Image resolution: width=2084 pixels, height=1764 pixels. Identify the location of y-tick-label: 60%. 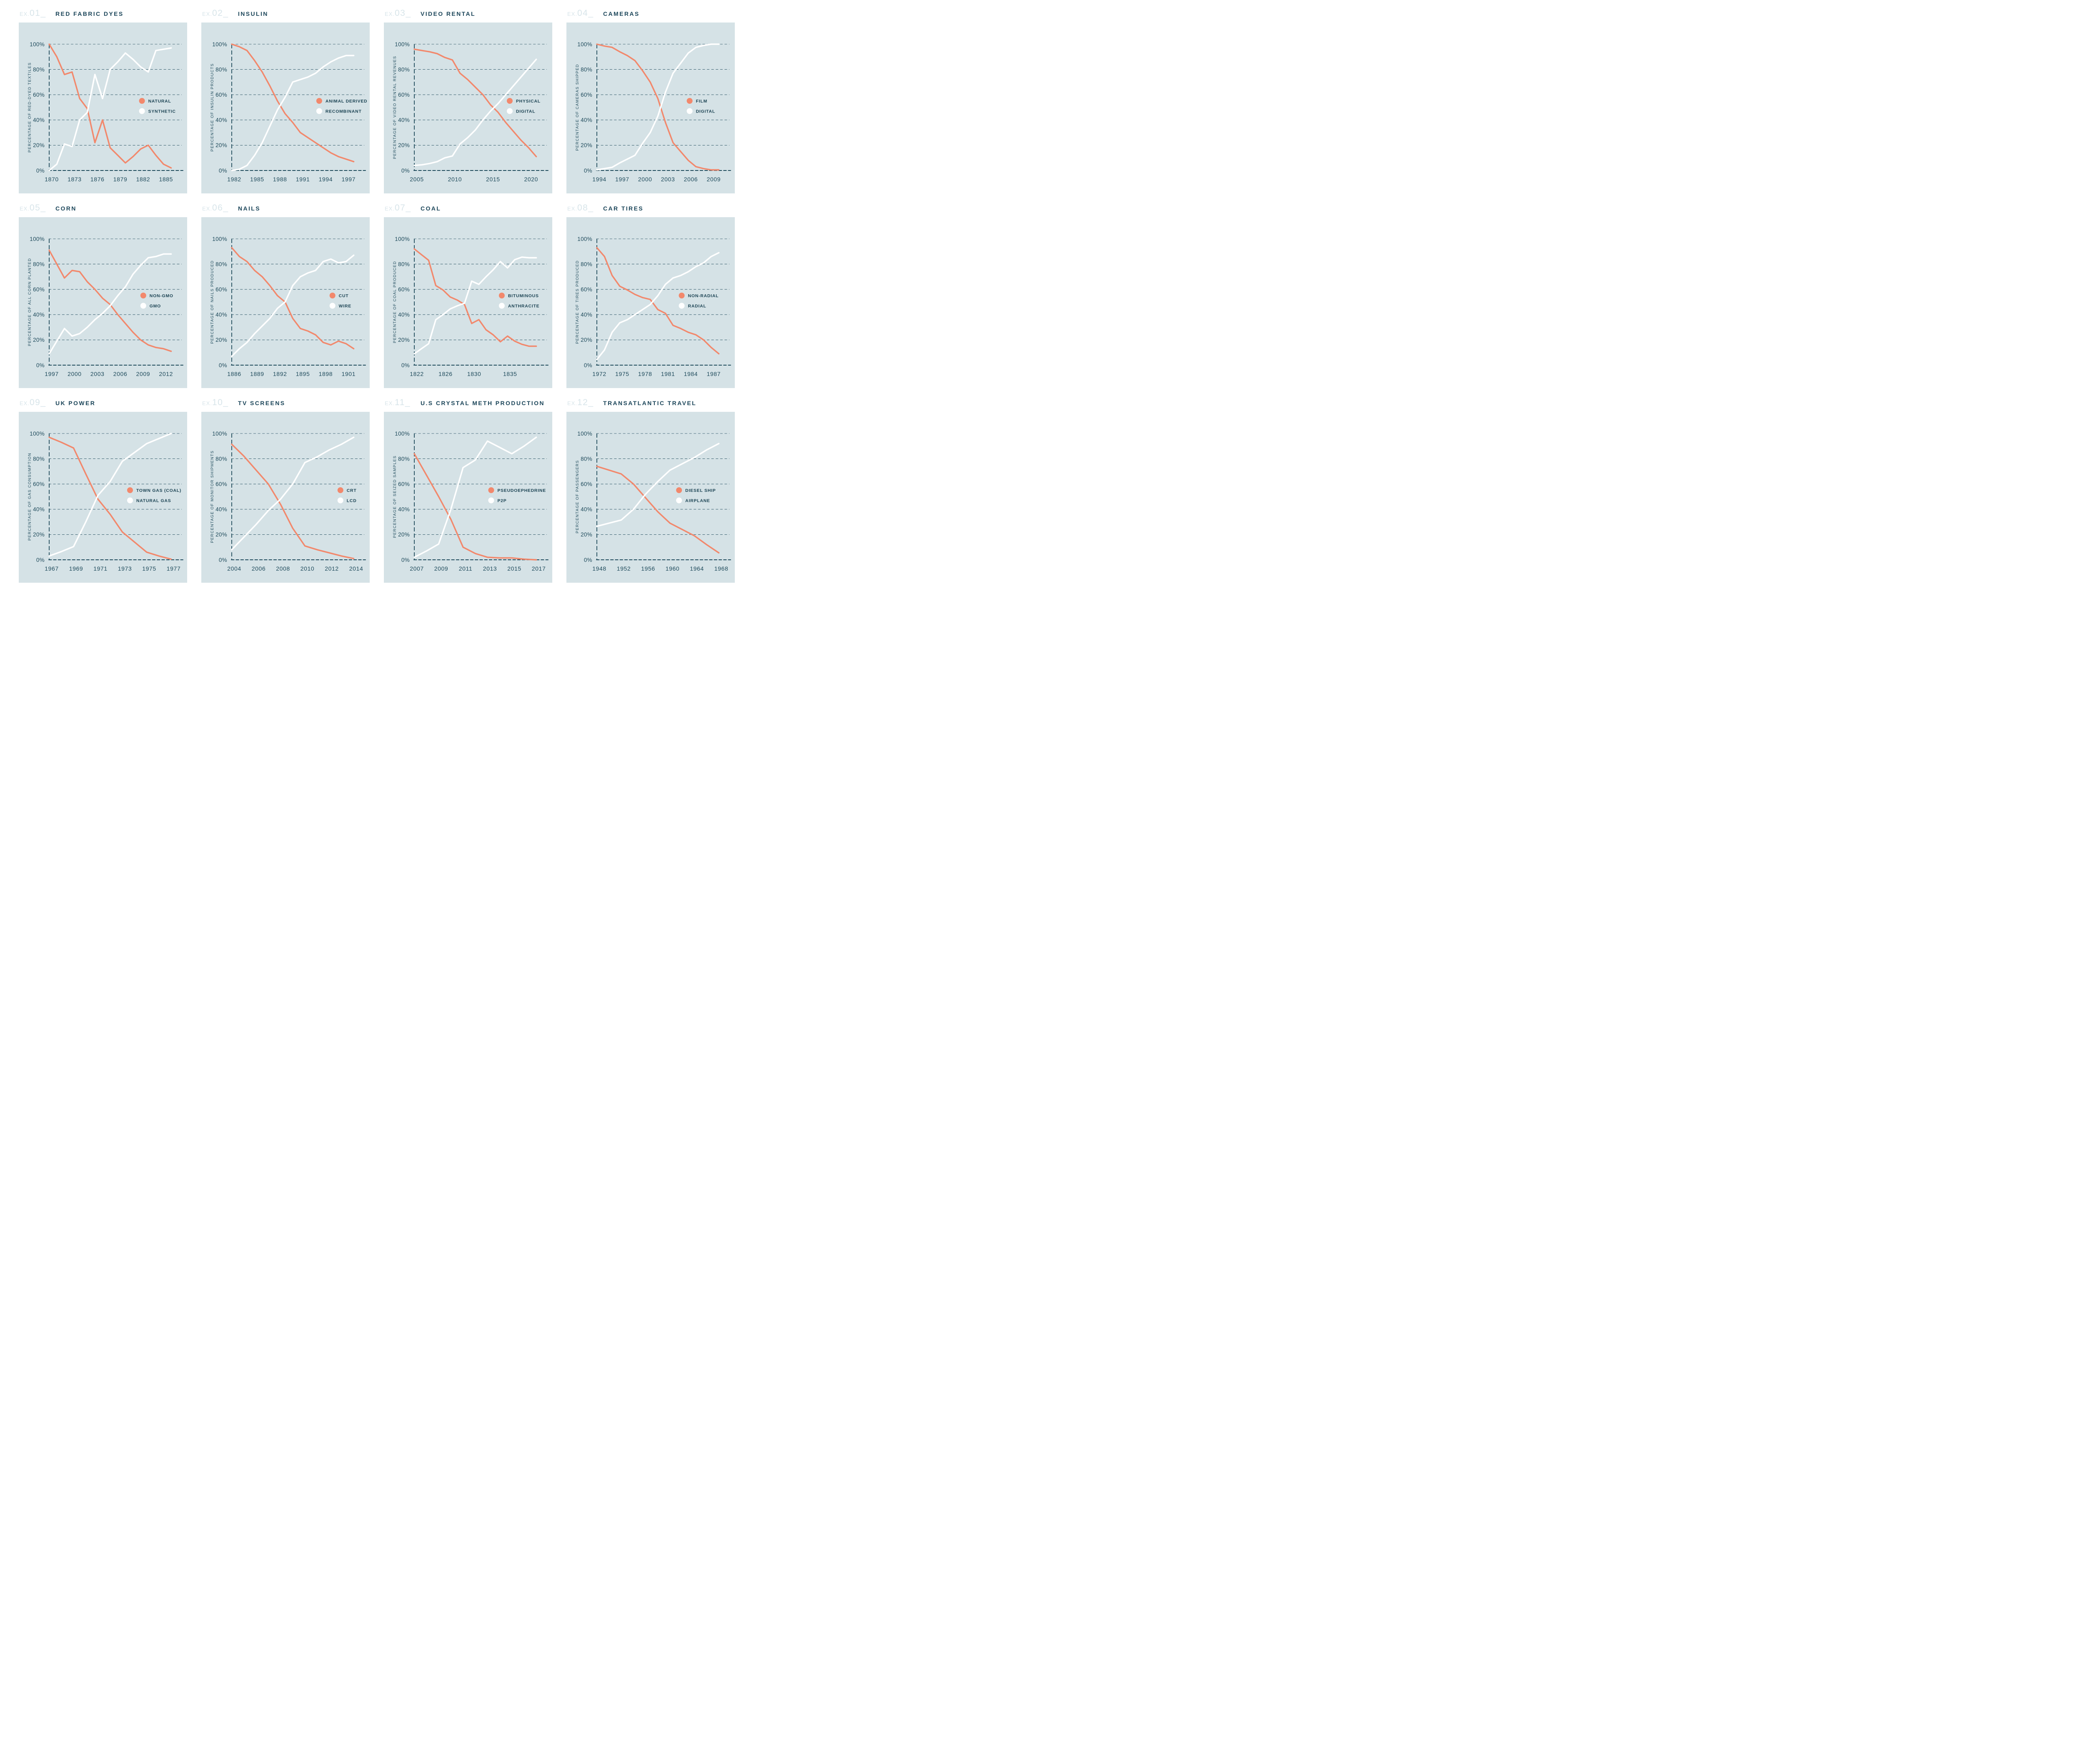
(221, 484).